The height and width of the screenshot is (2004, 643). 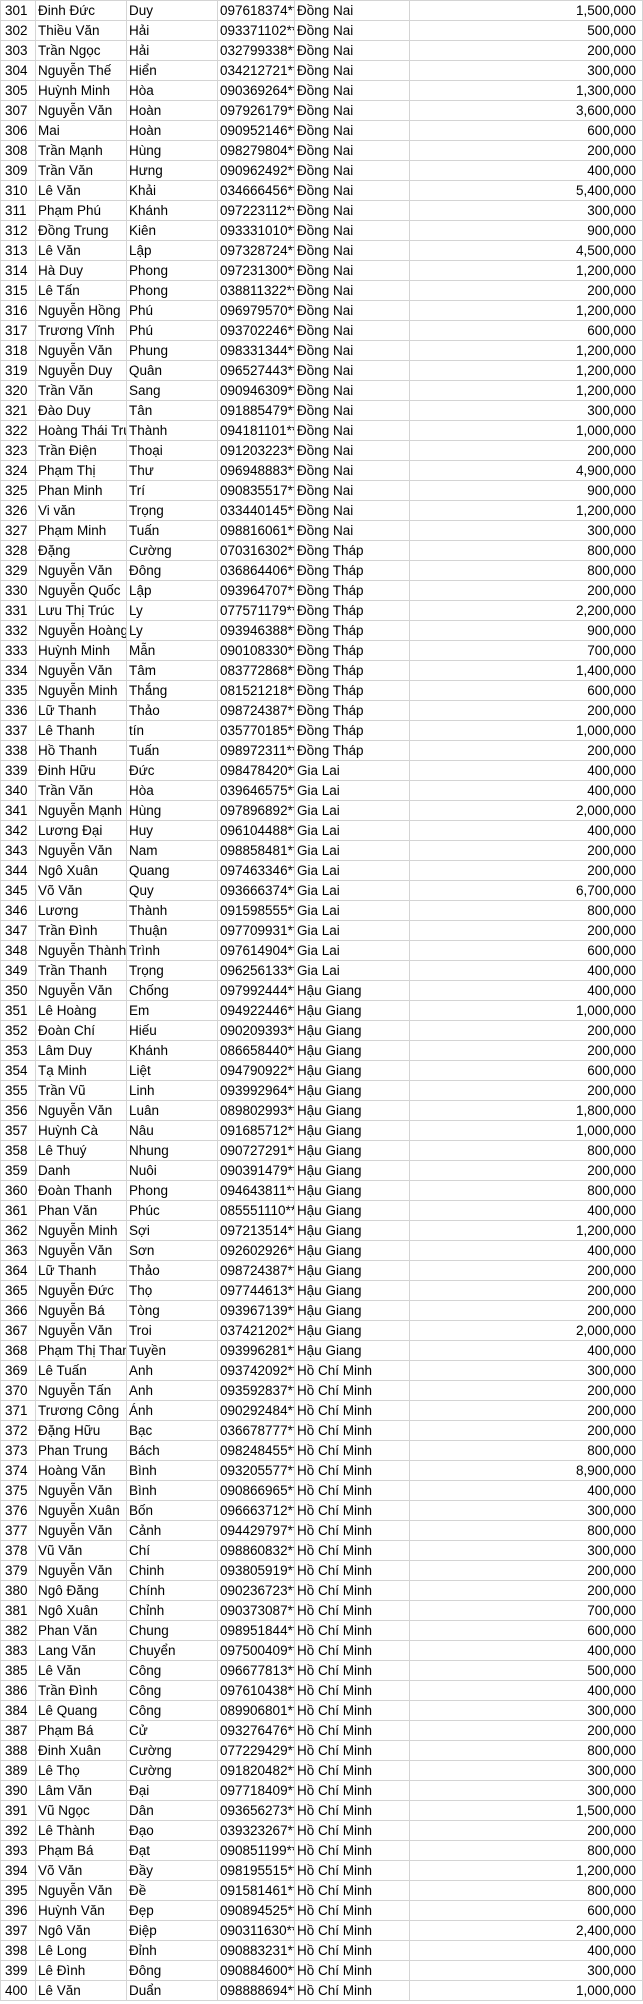 I want to click on first-name-cell: Đẹp, so click(x=172, y=1910).